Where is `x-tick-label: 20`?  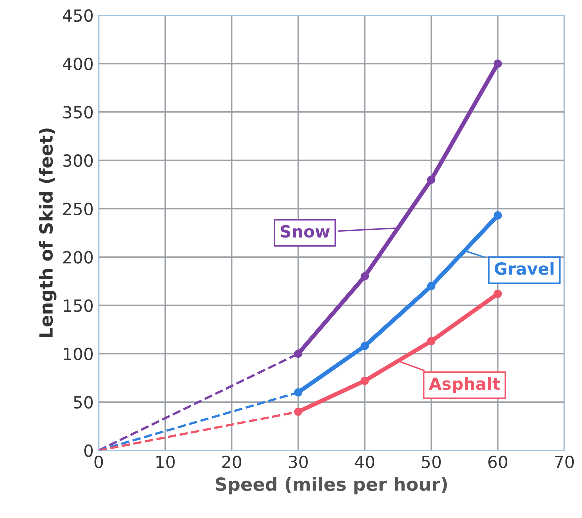
x-tick-label: 20 is located at coordinates (232, 462).